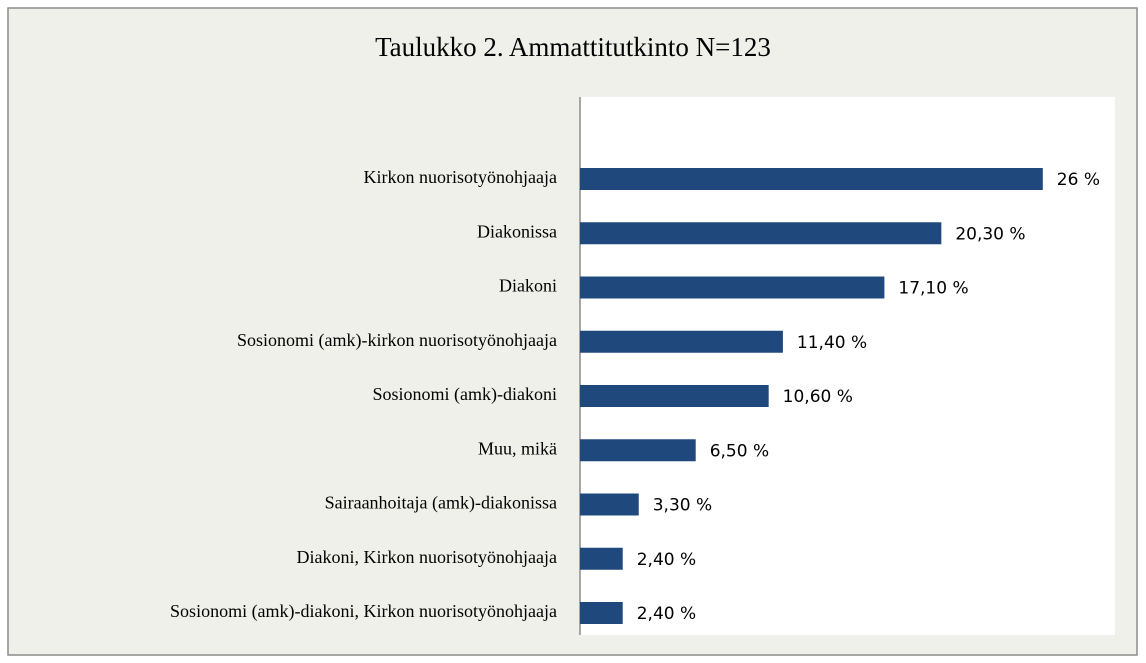  What do you see at coordinates (465, 394) in the screenshot?
I see `y-tick-label: Sosionomi (amk)-diakoni` at bounding box center [465, 394].